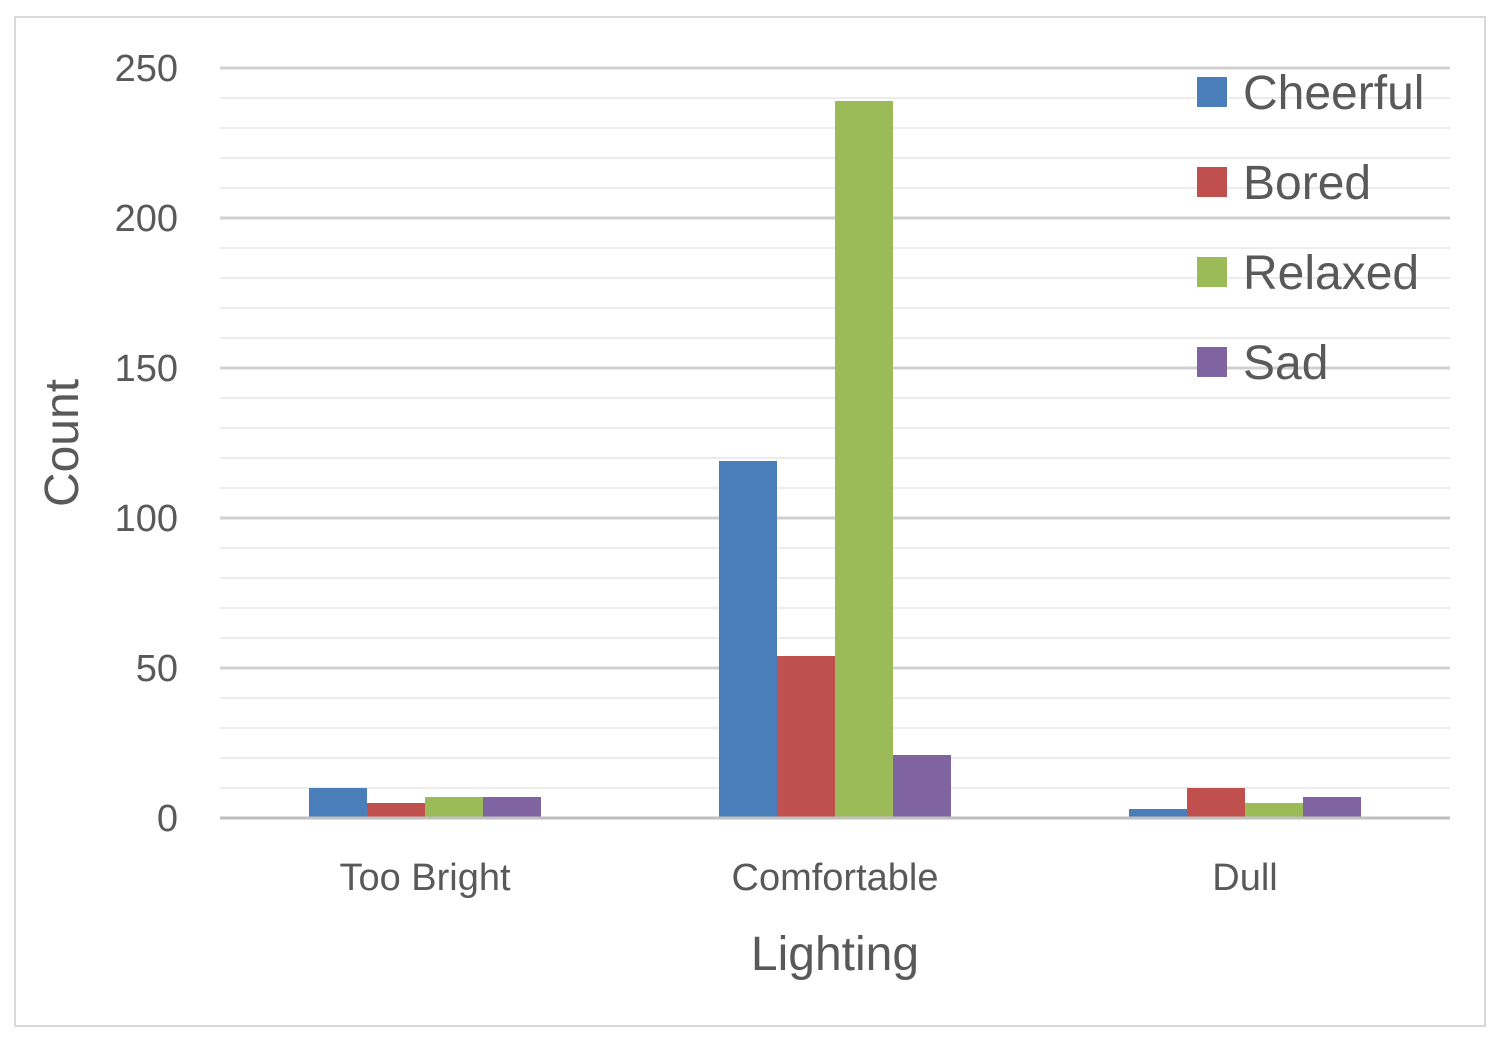  What do you see at coordinates (1212, 182) in the screenshot?
I see `legend-swatch-bored` at bounding box center [1212, 182].